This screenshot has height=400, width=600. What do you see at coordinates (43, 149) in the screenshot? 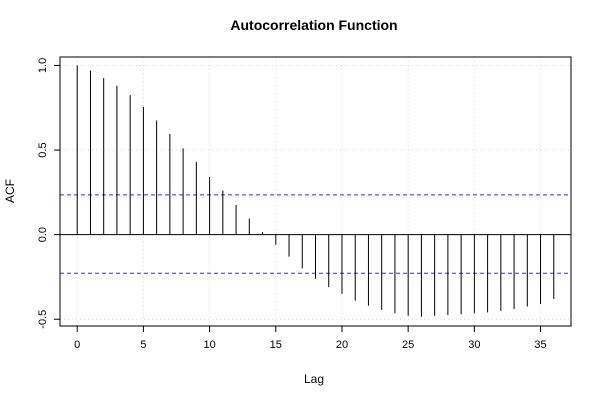
I see `y-tick-label: 0.5` at bounding box center [43, 149].